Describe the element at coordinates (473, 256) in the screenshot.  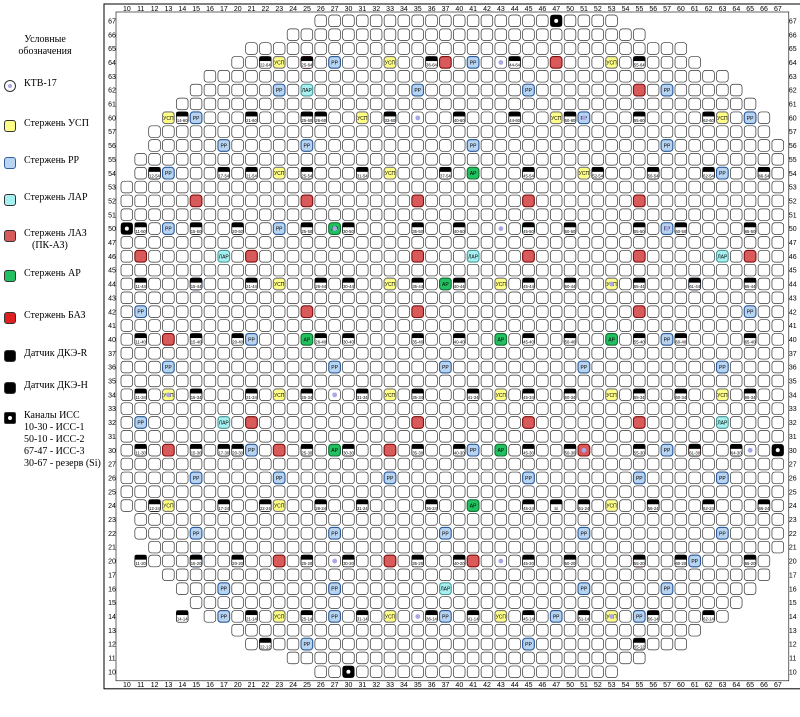
I see `rod-lar` at that location.